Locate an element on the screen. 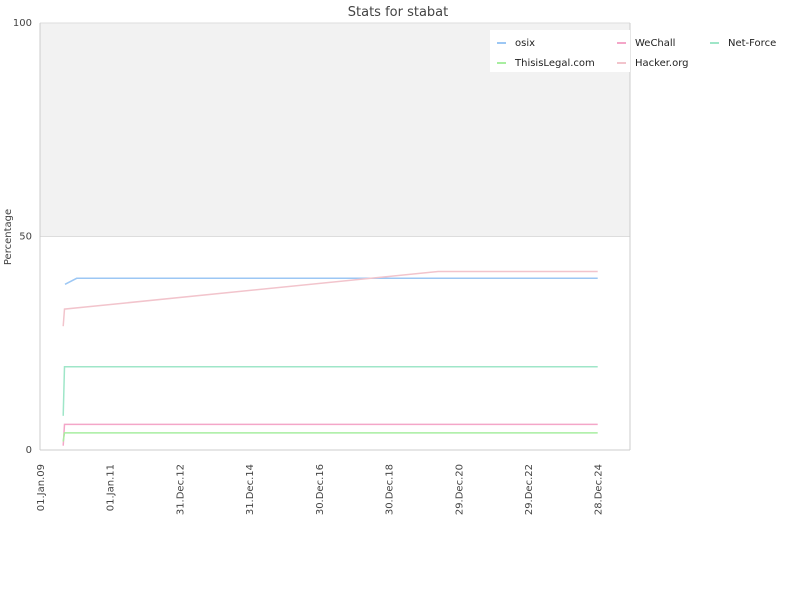 This screenshot has height=600, width=800. x-tick-label: 30.Dec.18 is located at coordinates (390, 489).